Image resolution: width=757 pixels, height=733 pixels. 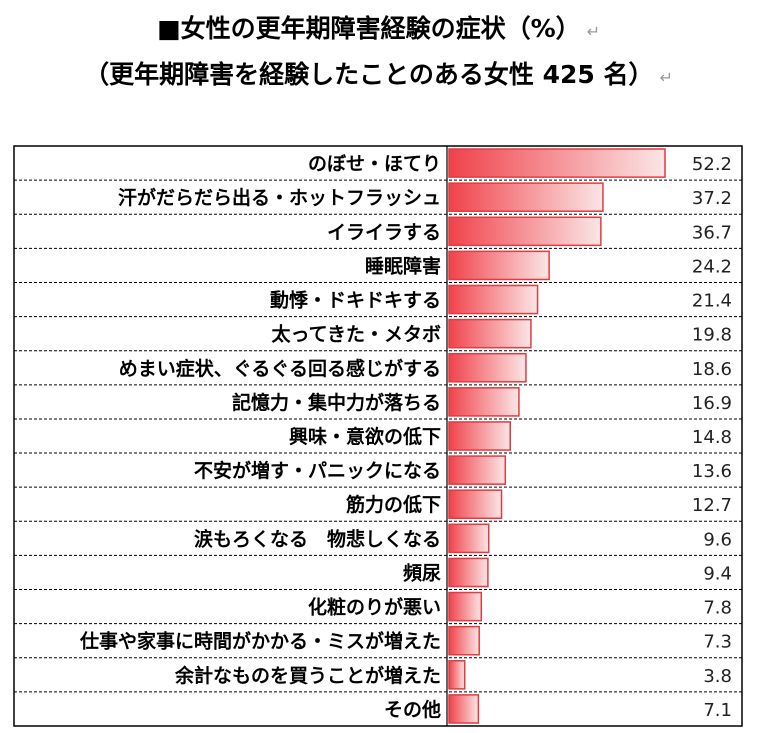 I want to click on category-label: のぼせ・ほてり, so click(x=374, y=164).